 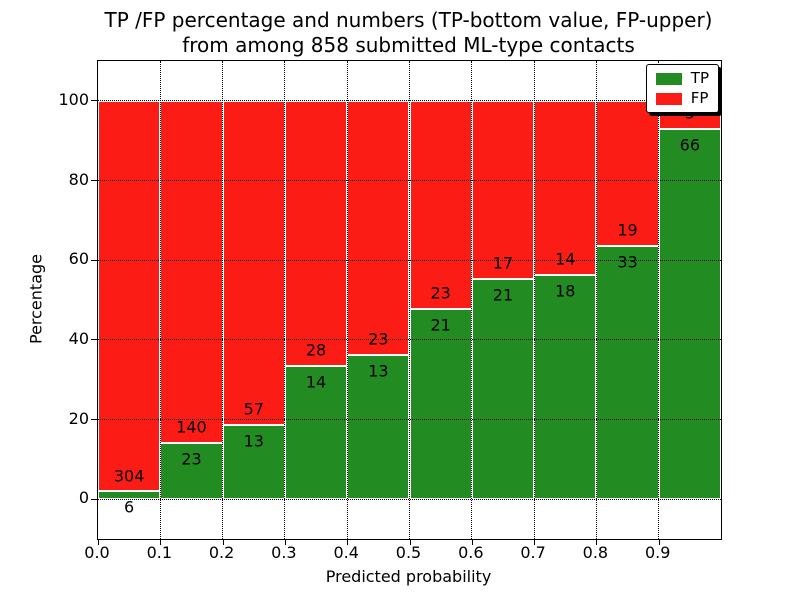 What do you see at coordinates (668, 78) in the screenshot?
I see `tp-legend-swatch` at bounding box center [668, 78].